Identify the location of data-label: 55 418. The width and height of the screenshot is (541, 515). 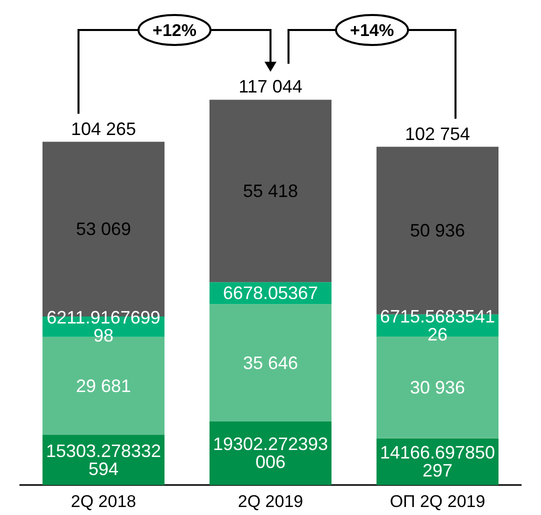
(270, 190).